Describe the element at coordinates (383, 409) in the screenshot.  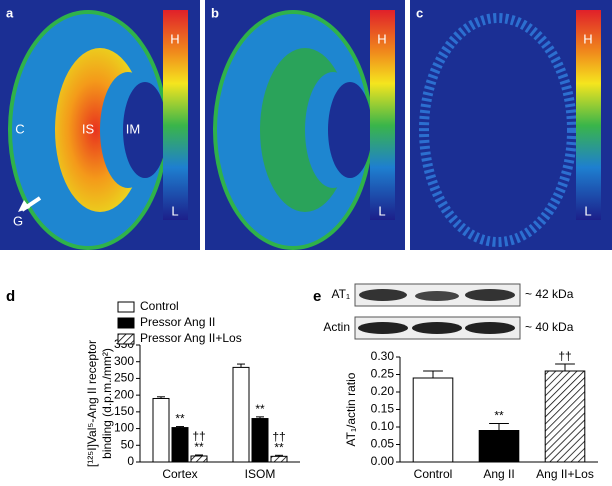
I see `y-tick-label: 0.15` at that location.